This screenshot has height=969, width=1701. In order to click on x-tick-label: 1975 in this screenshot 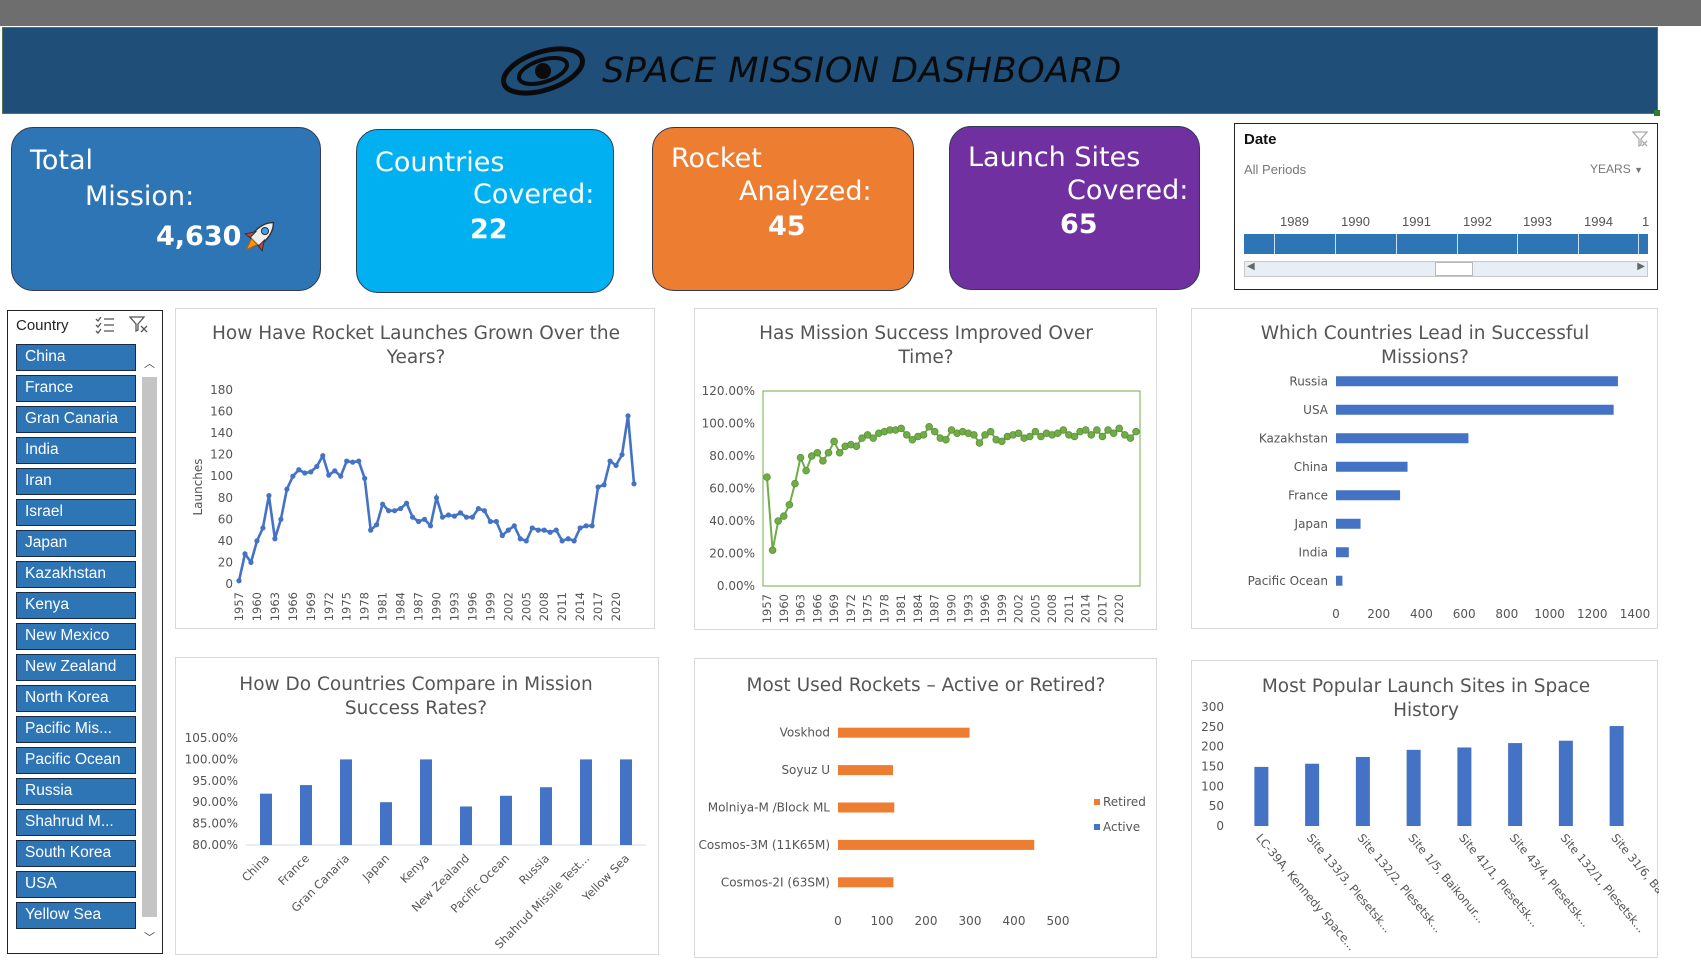, I will do `click(868, 608)`.